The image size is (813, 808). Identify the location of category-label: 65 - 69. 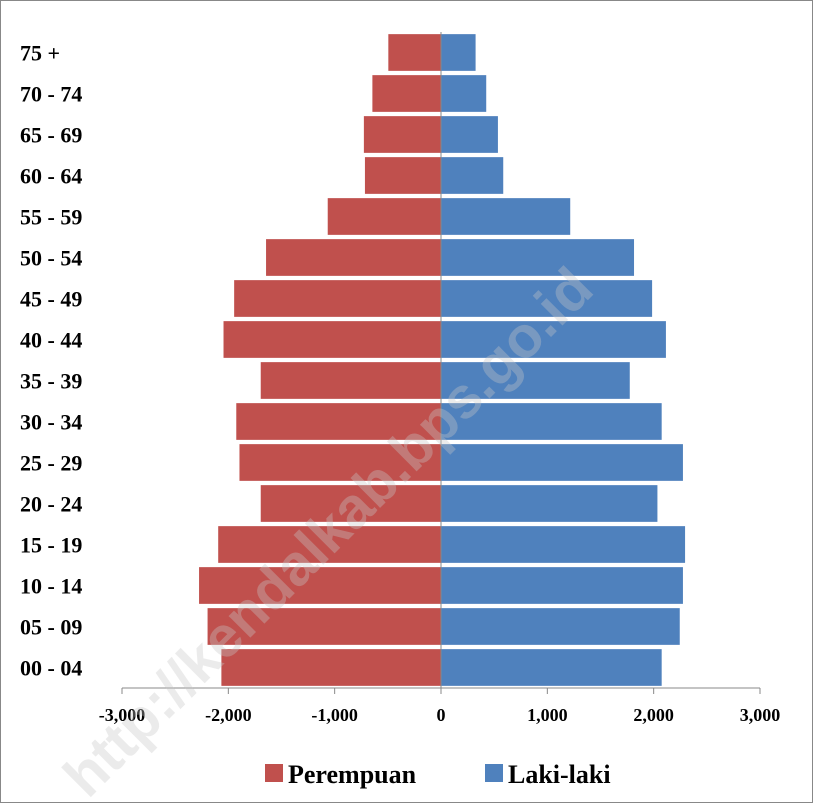
(51, 135).